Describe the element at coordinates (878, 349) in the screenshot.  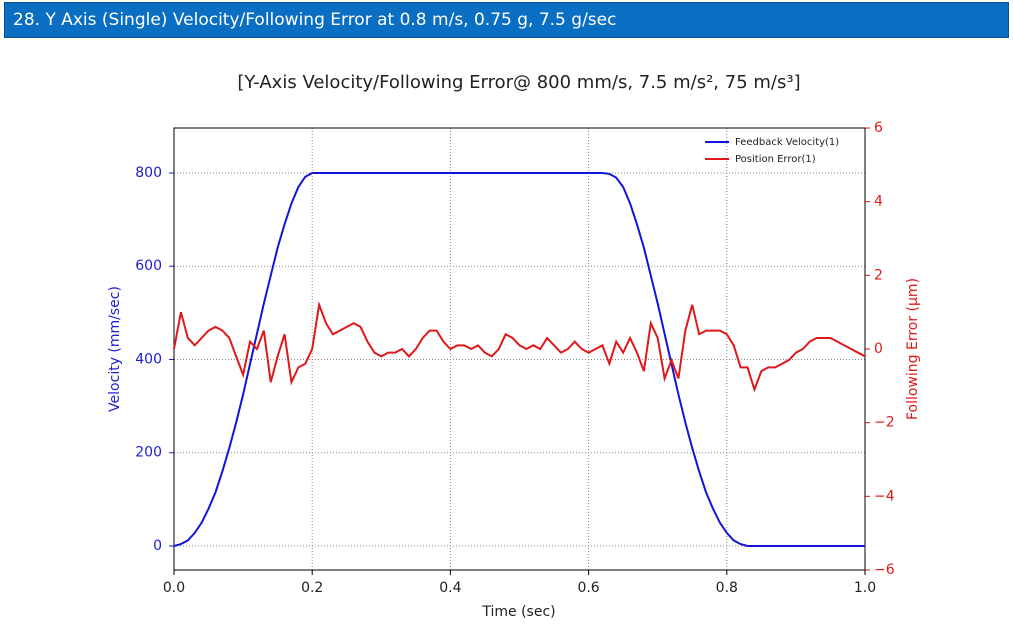
I see `y2-tick-label: 0` at that location.